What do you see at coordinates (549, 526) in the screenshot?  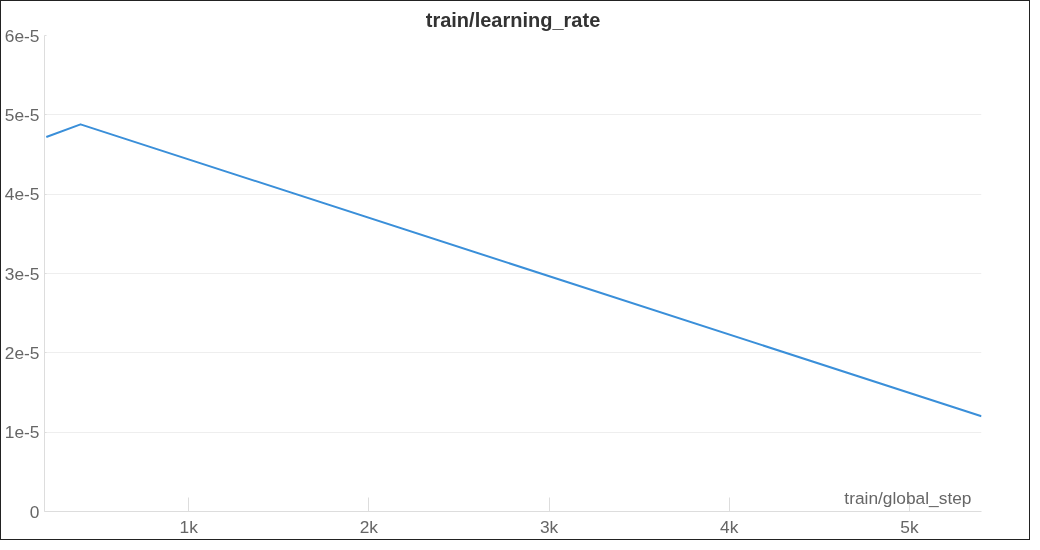 I see `x-tick-label: 3k` at bounding box center [549, 526].